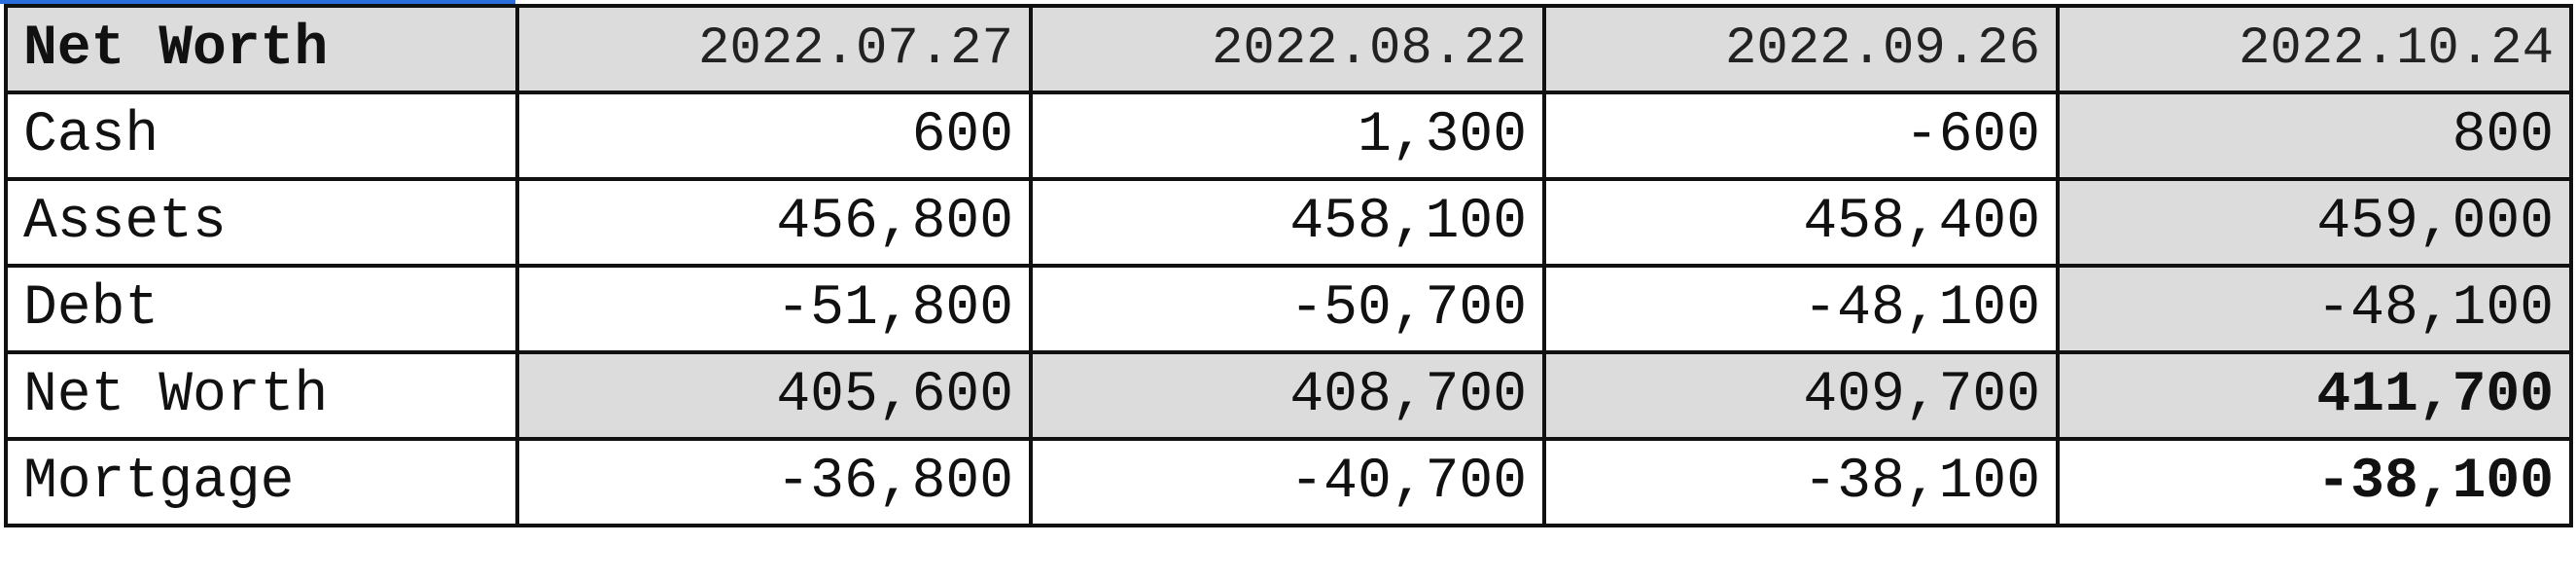 The width and height of the screenshot is (2576, 581). Describe the element at coordinates (261, 136) in the screenshot. I see `row-label-cell: Cash` at that location.